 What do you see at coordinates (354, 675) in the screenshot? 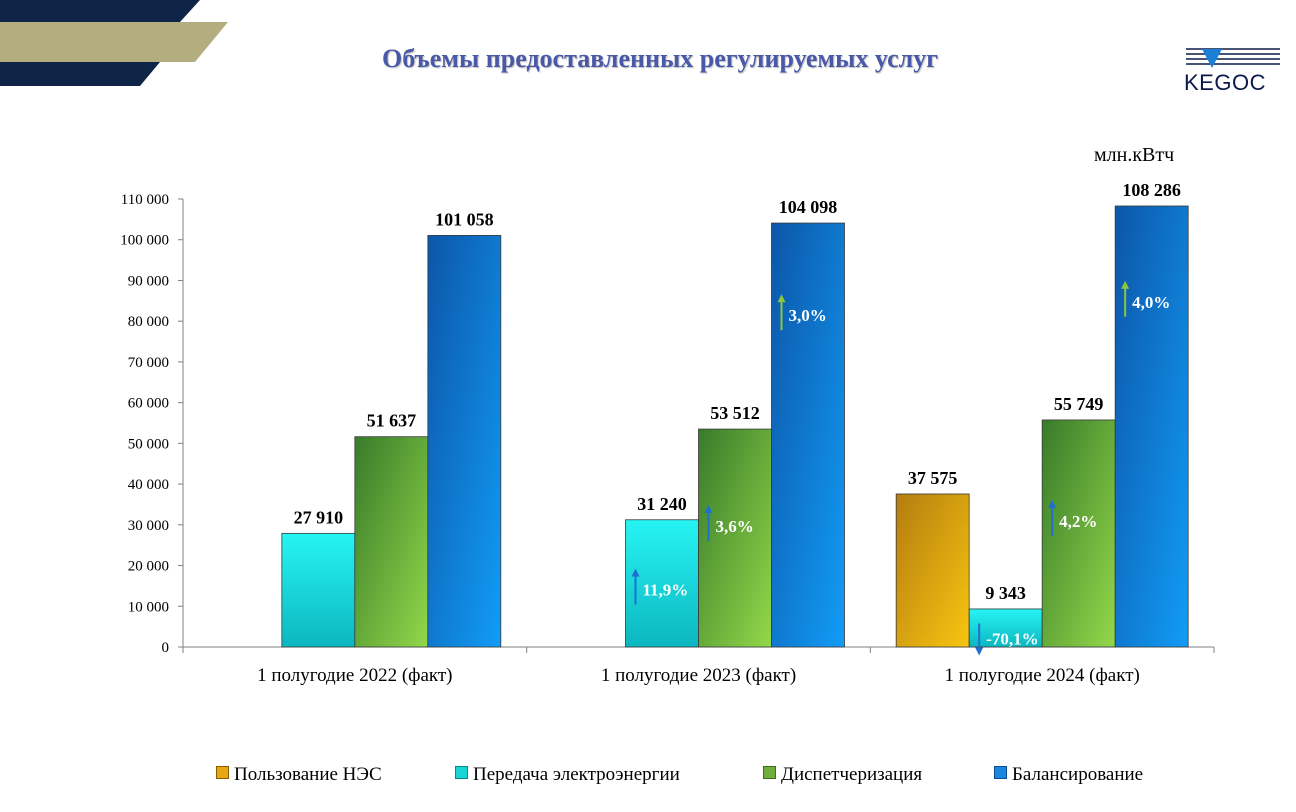
I see `x-category-label: 1 полугодие 2022 (факт)` at bounding box center [354, 675].